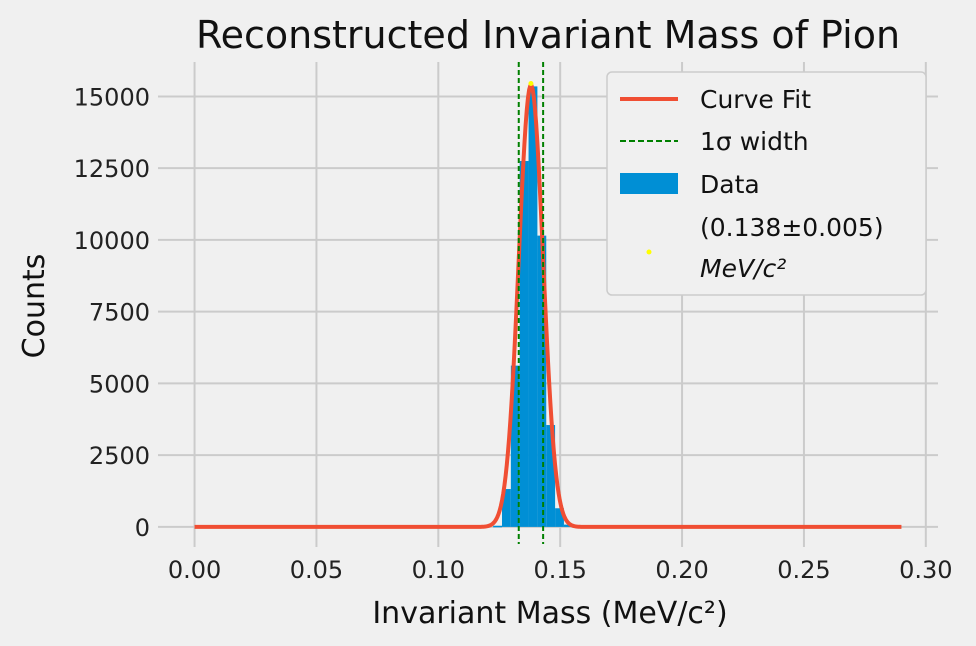  What do you see at coordinates (730, 184) in the screenshot?
I see `legend-data-label: Data` at bounding box center [730, 184].